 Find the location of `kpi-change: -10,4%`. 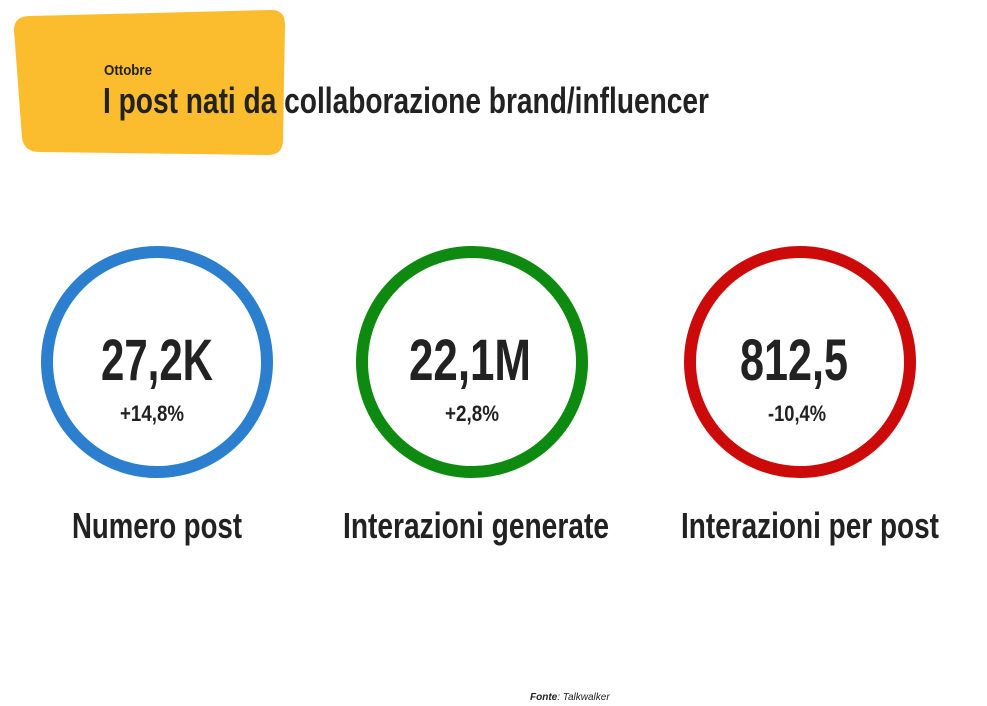

kpi-change: -10,4% is located at coordinates (797, 413).